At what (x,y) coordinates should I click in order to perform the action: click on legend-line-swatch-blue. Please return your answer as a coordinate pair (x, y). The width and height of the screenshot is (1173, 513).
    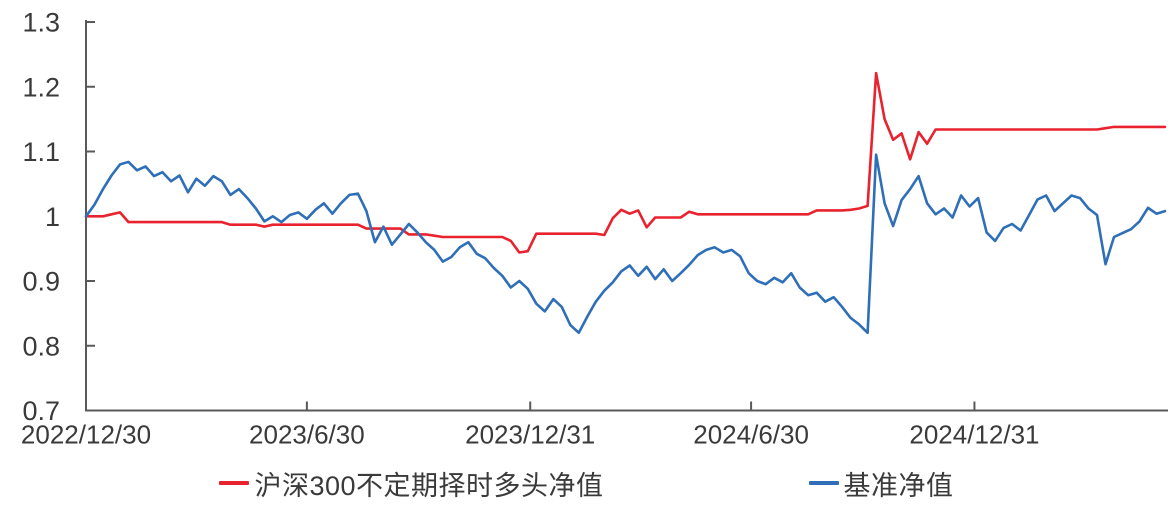
    Looking at the image, I should click on (823, 483).